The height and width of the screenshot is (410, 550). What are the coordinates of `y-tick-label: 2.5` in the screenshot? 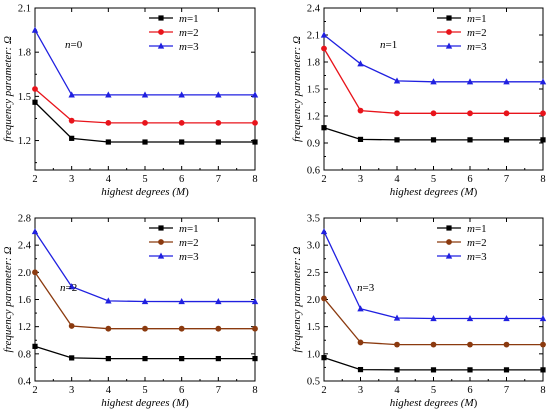 It's located at (313, 273).